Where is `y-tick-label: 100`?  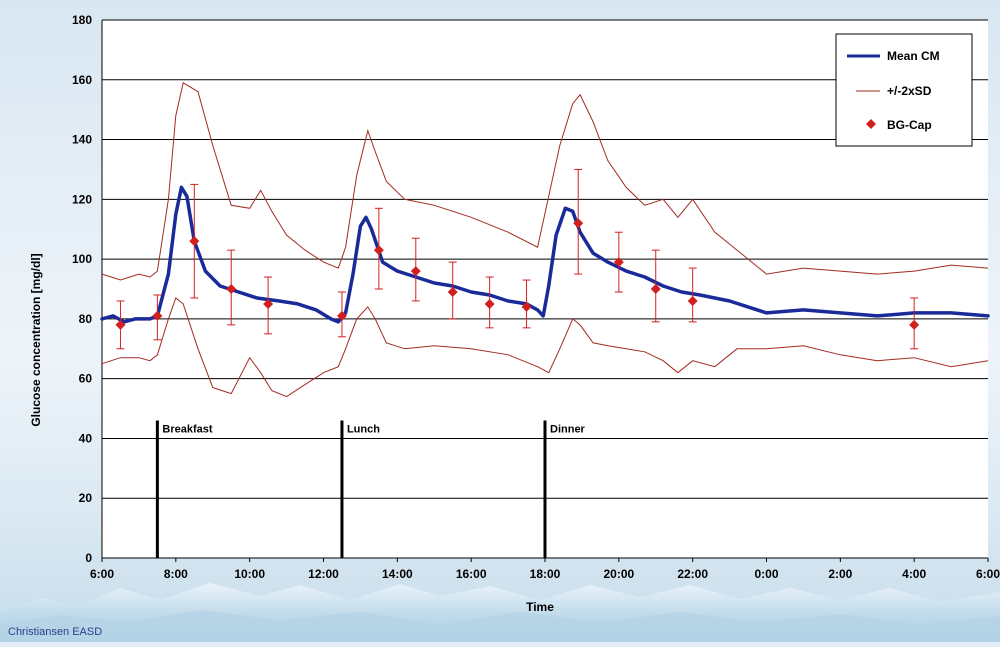 y-tick-label: 100 is located at coordinates (82, 259).